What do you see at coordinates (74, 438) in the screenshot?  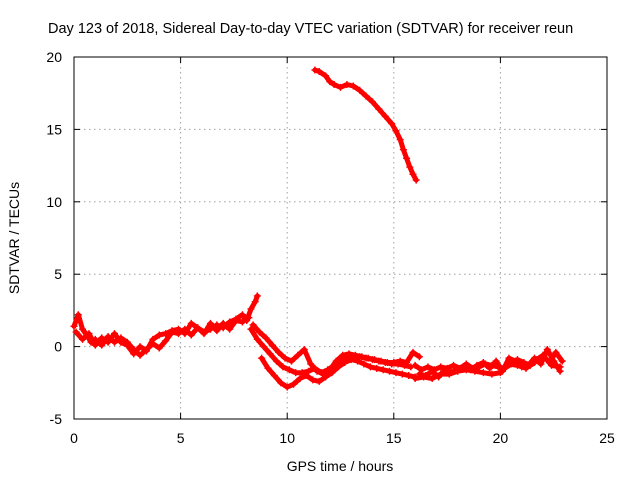 I see `x-tick-label-0: 0` at bounding box center [74, 438].